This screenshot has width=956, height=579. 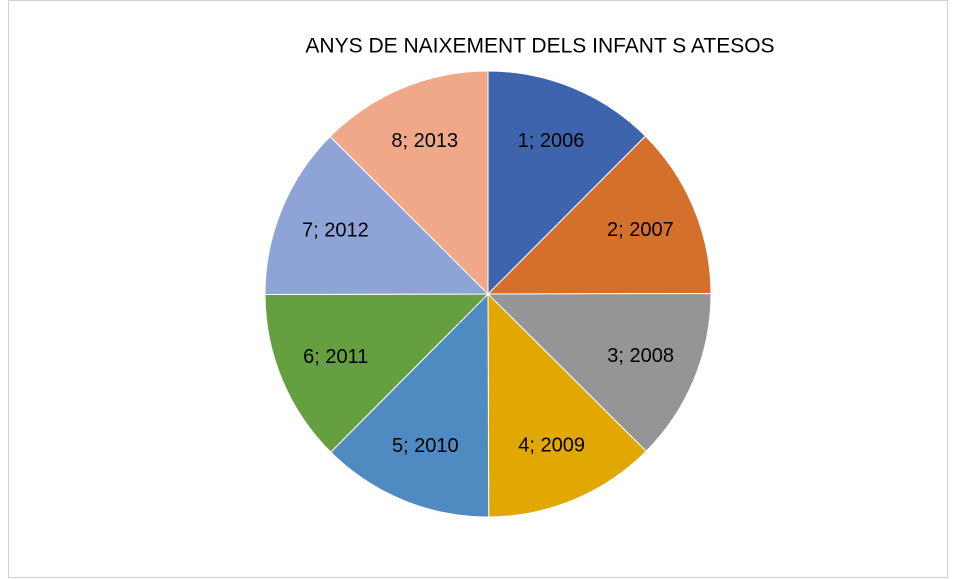 I want to click on data-label: 7; 2012, so click(x=335, y=230).